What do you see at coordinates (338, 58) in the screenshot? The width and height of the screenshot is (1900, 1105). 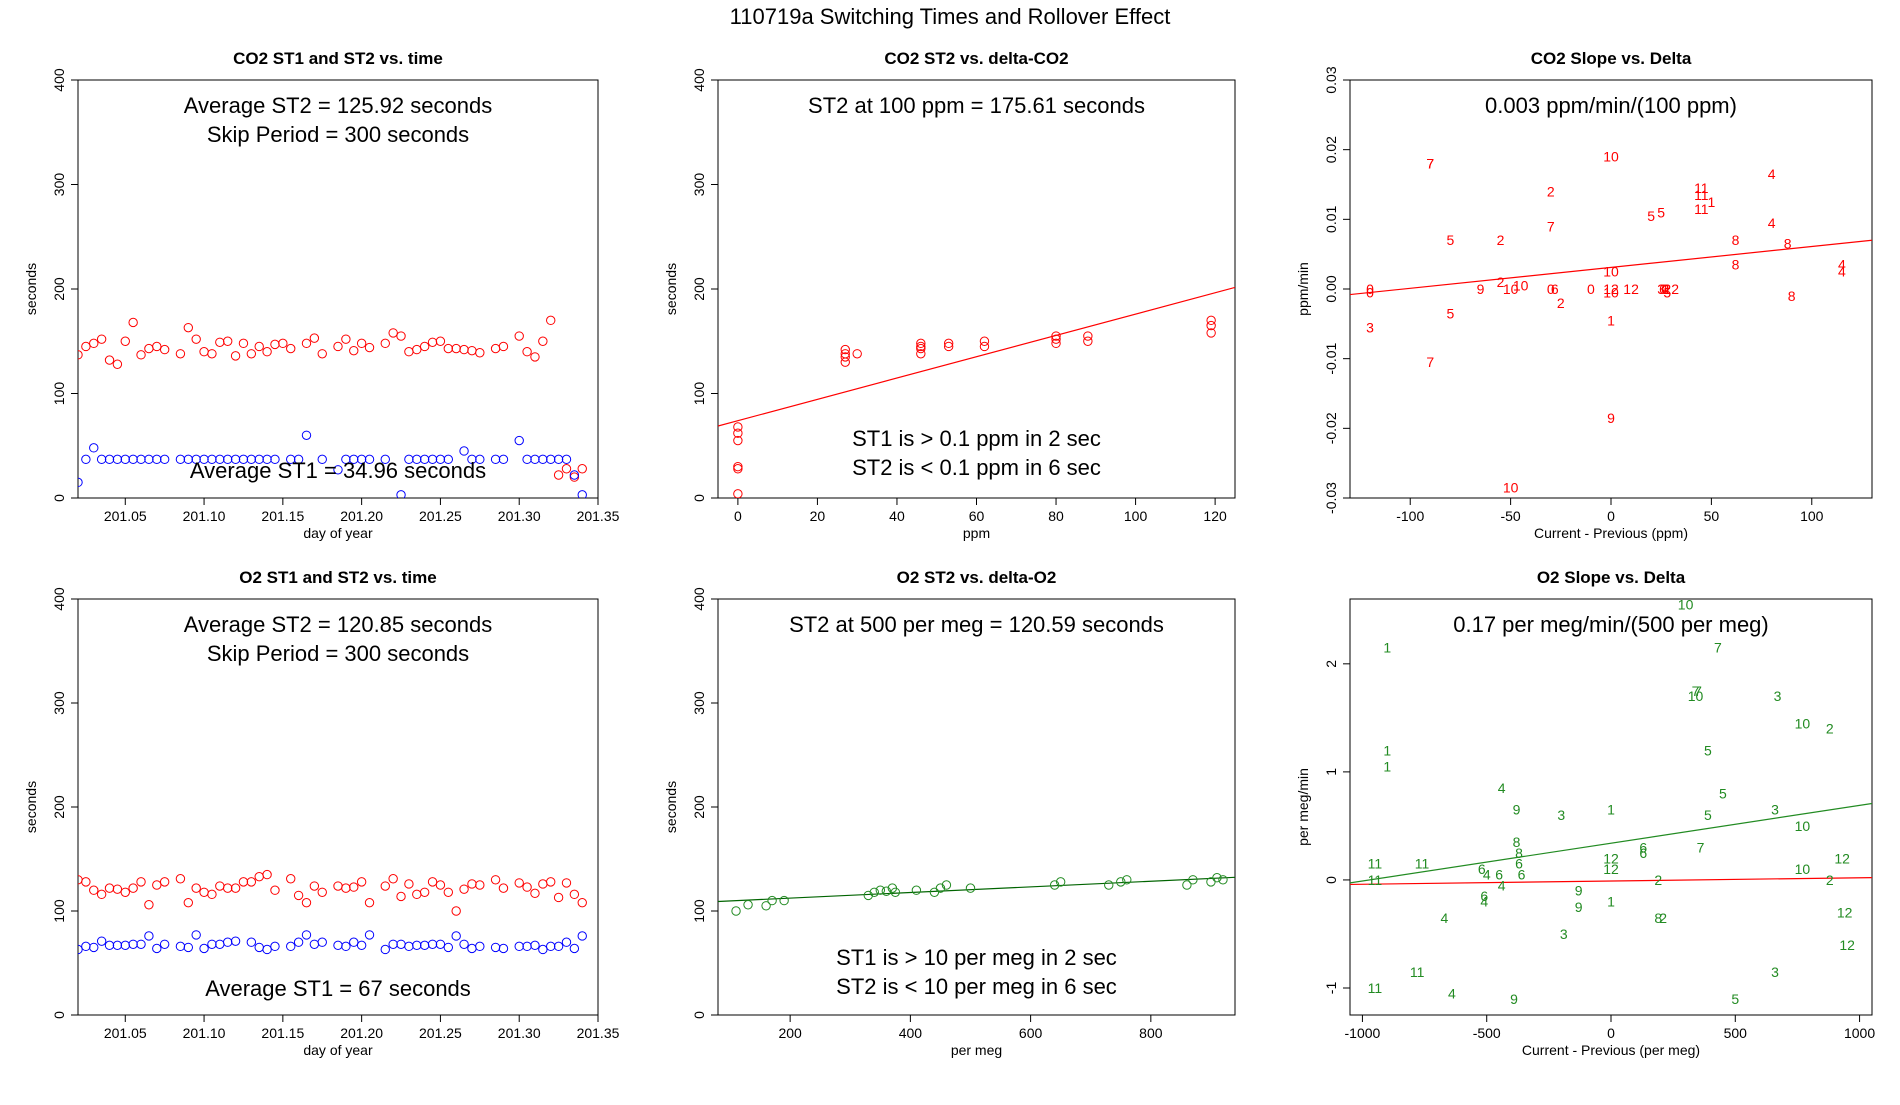 I see `chart-title: CO2 ST1 and ST2 vs. time` at bounding box center [338, 58].